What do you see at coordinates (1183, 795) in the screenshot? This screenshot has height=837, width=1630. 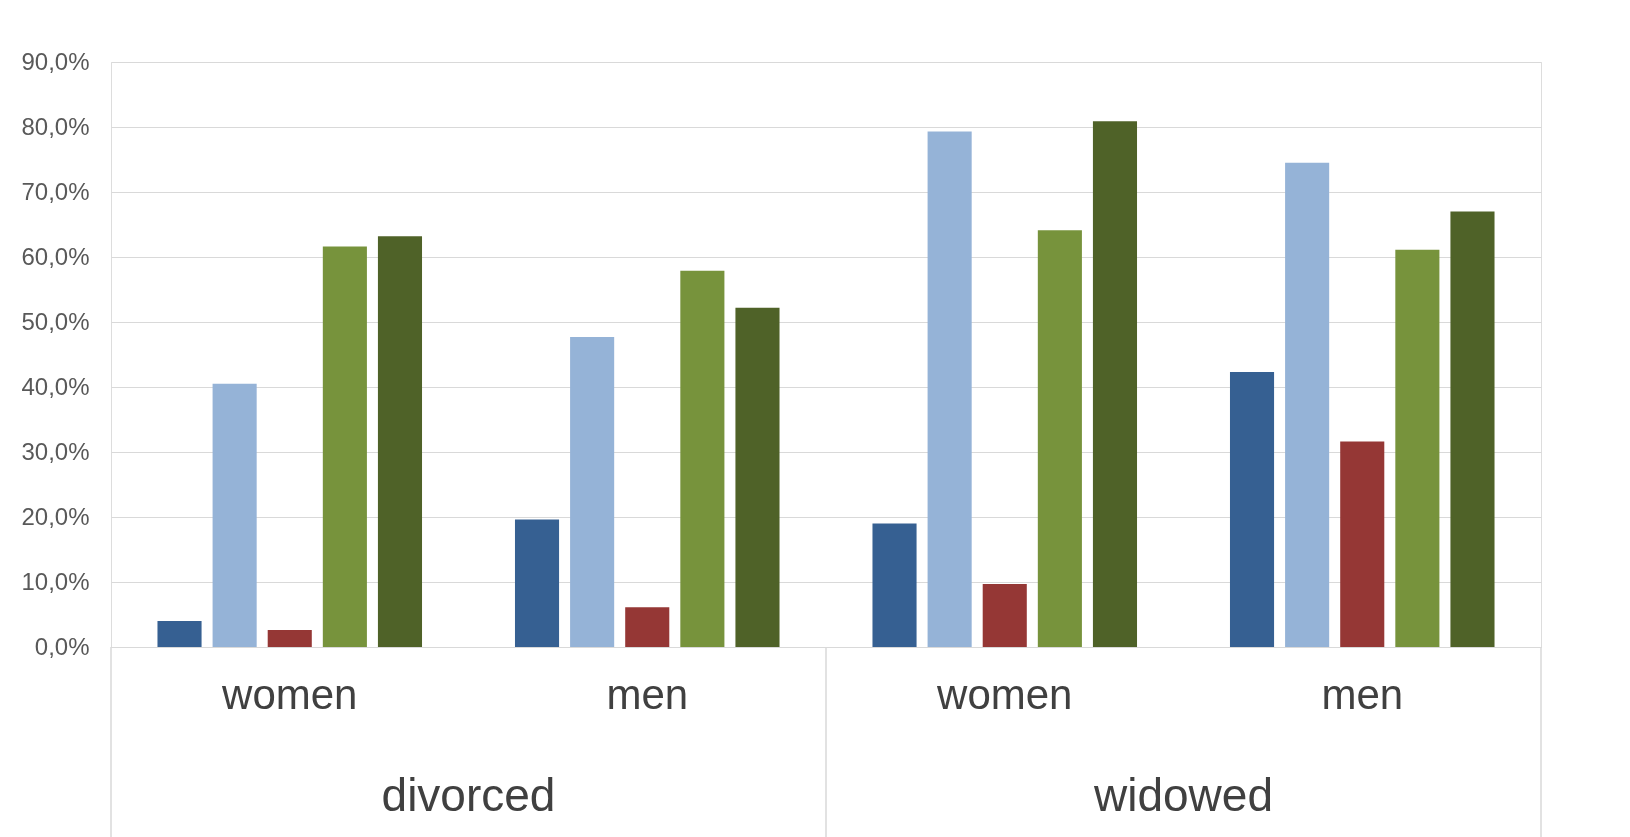 I see `text: widowed` at bounding box center [1183, 795].